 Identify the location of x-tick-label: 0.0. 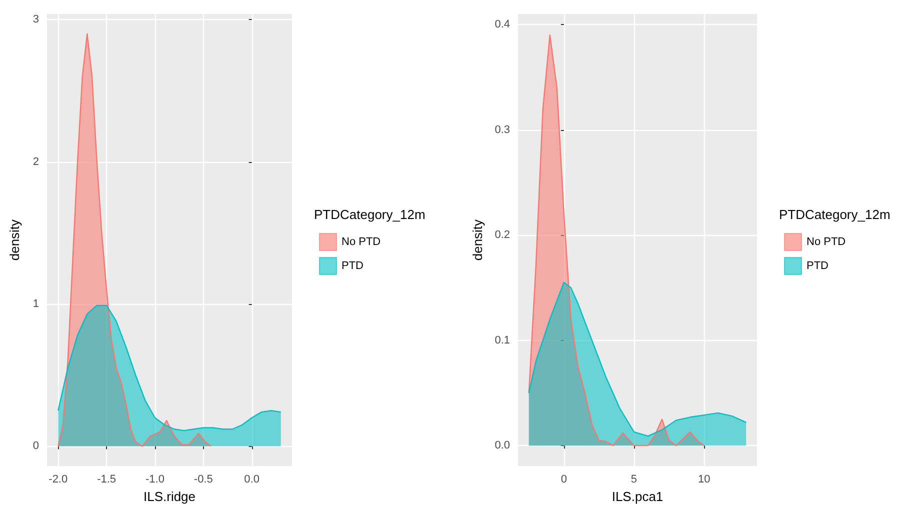
(252, 480).